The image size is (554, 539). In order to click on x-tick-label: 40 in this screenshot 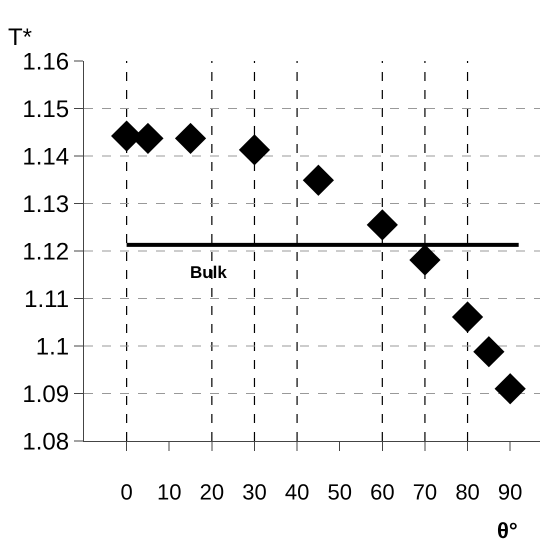, I will do `click(297, 492)`.